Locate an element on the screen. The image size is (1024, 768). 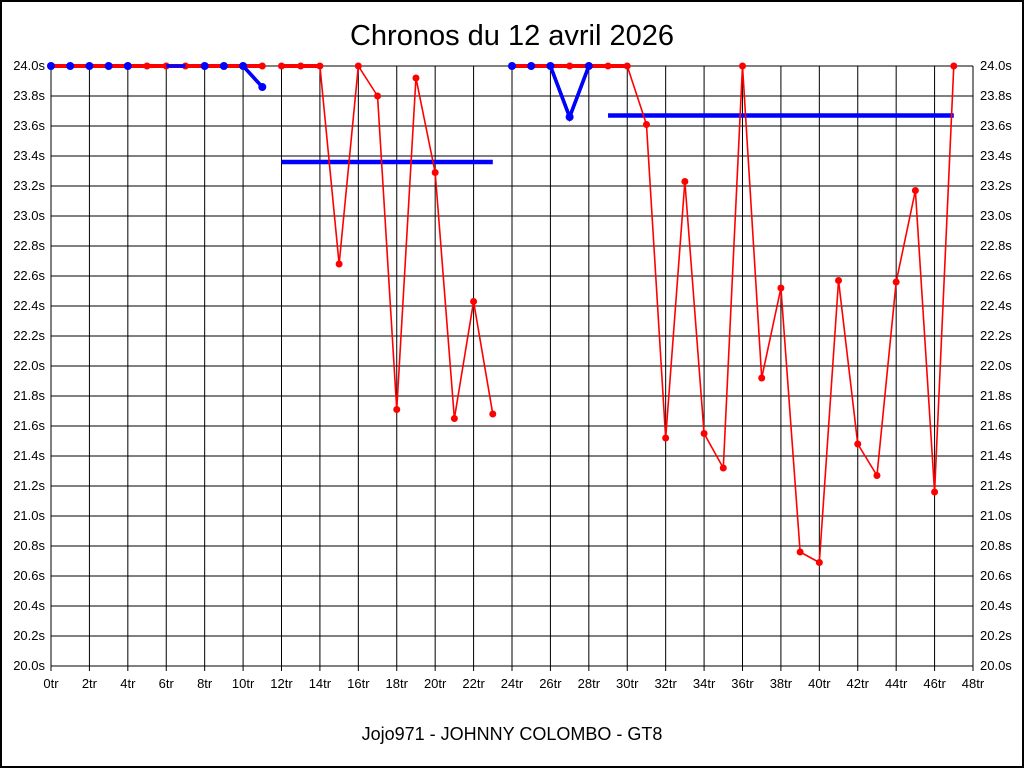
x-axis-tick-label: 38tr is located at coordinates (781, 683).